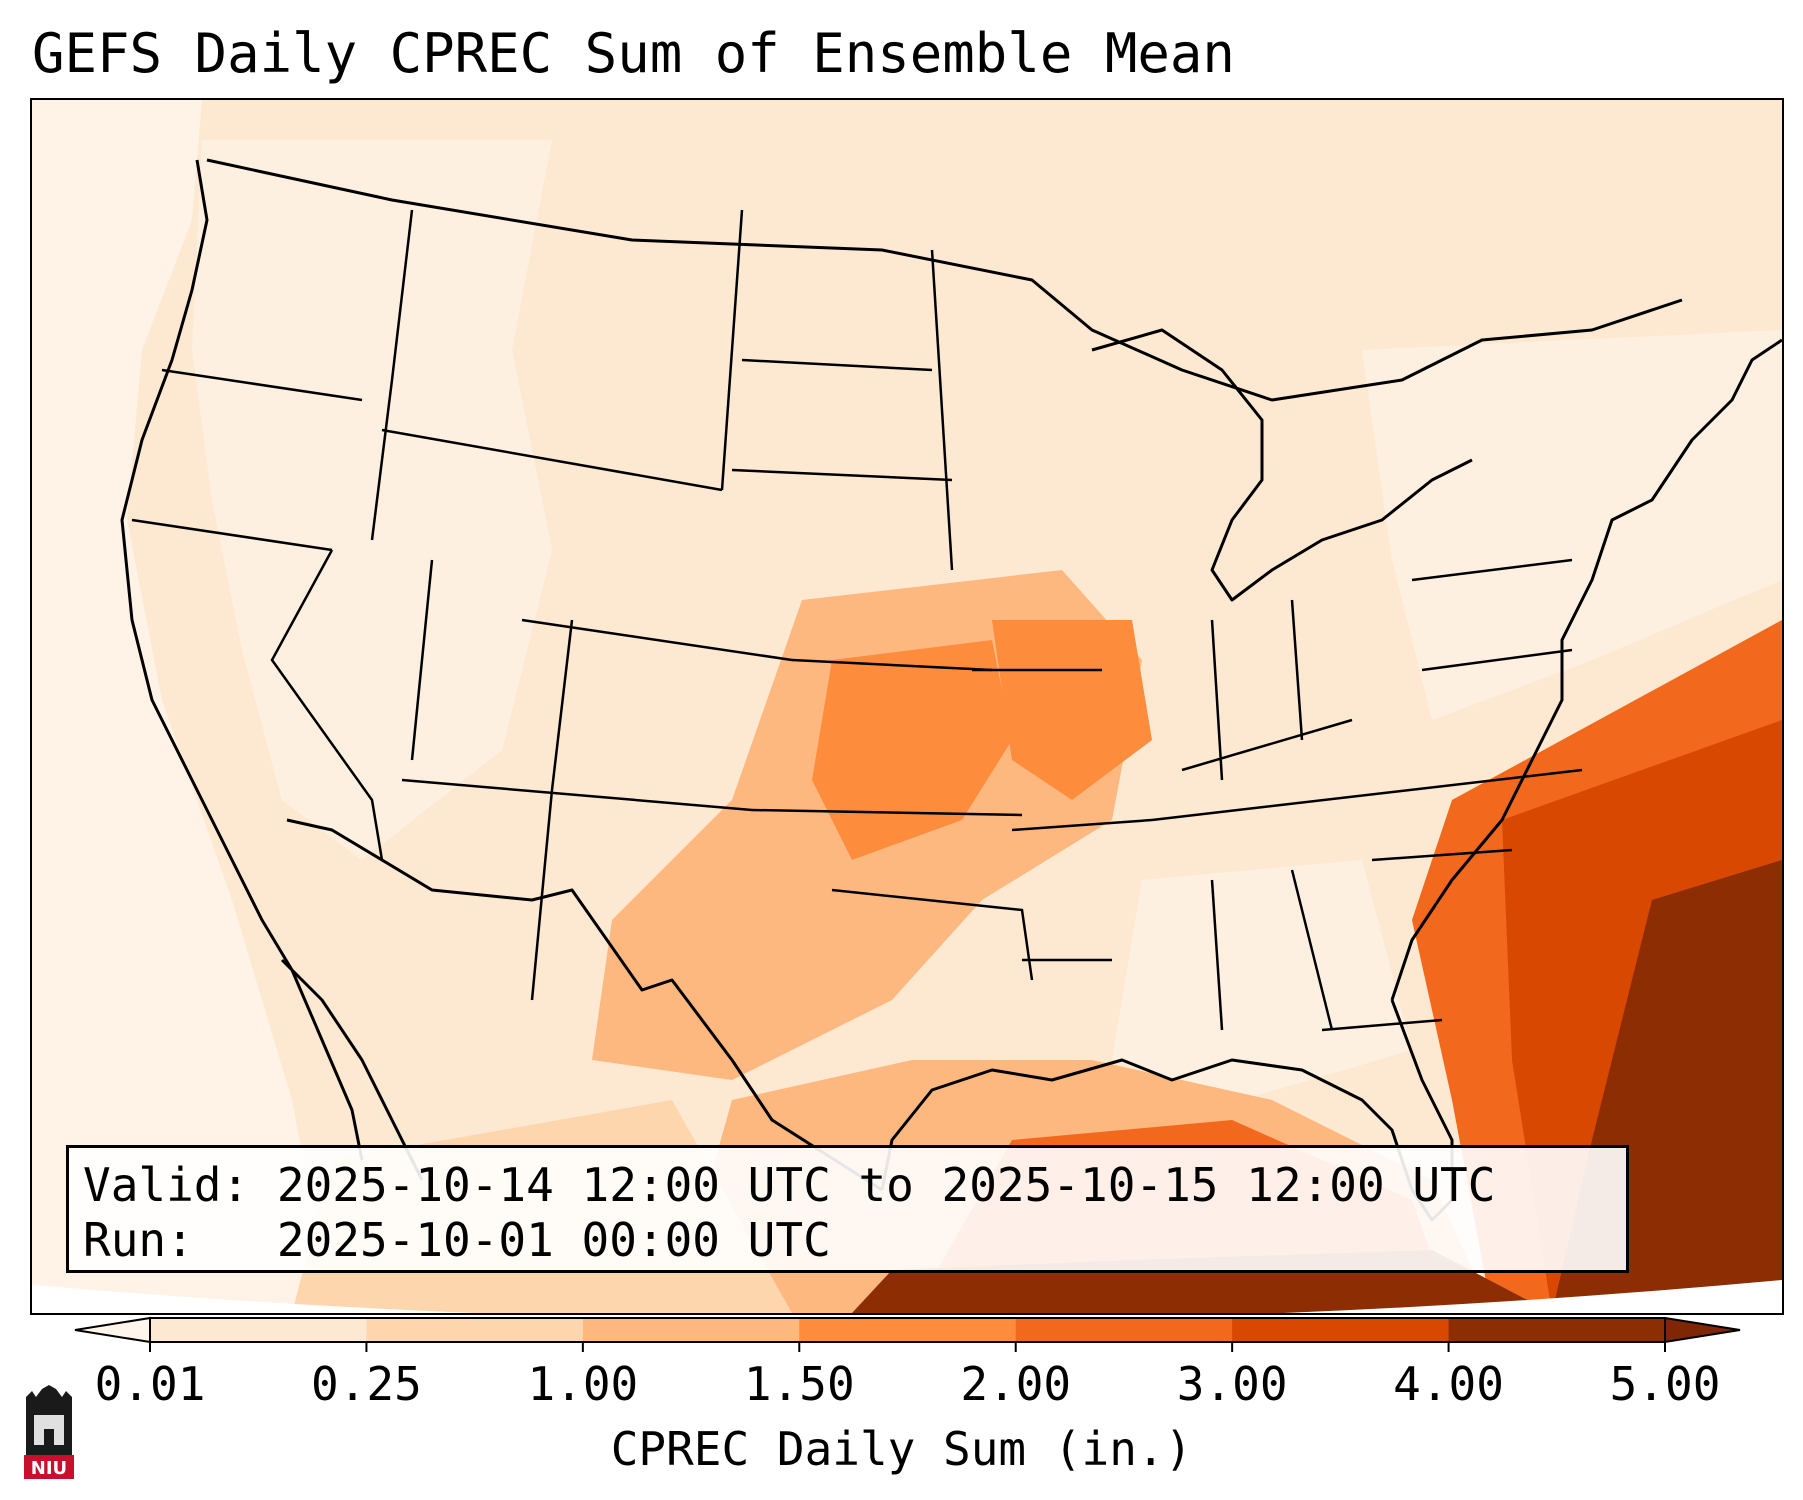 This screenshot has width=1803, height=1500. I want to click on state-line-sd-ne, so click(842, 475).